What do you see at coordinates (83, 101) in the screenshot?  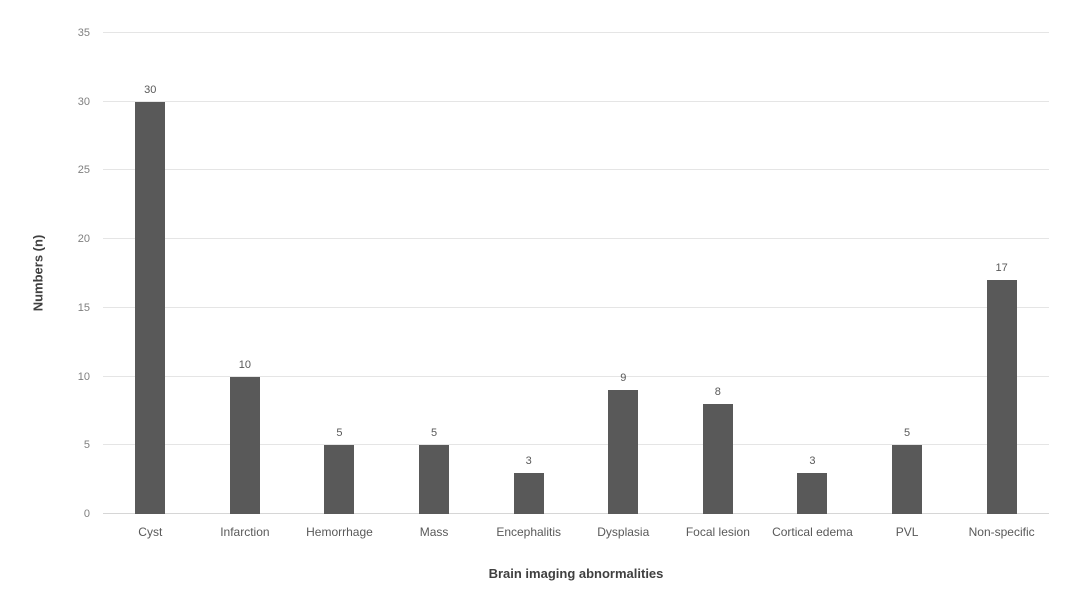 I see `ytick-label-30: 30` at bounding box center [83, 101].